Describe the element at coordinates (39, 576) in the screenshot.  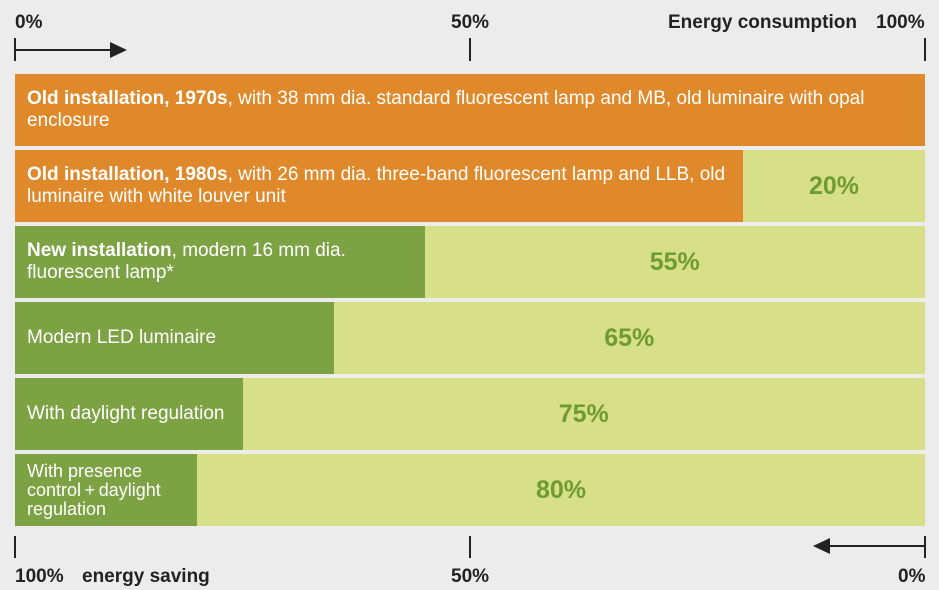
I see `x2-tick-label: 100%` at that location.